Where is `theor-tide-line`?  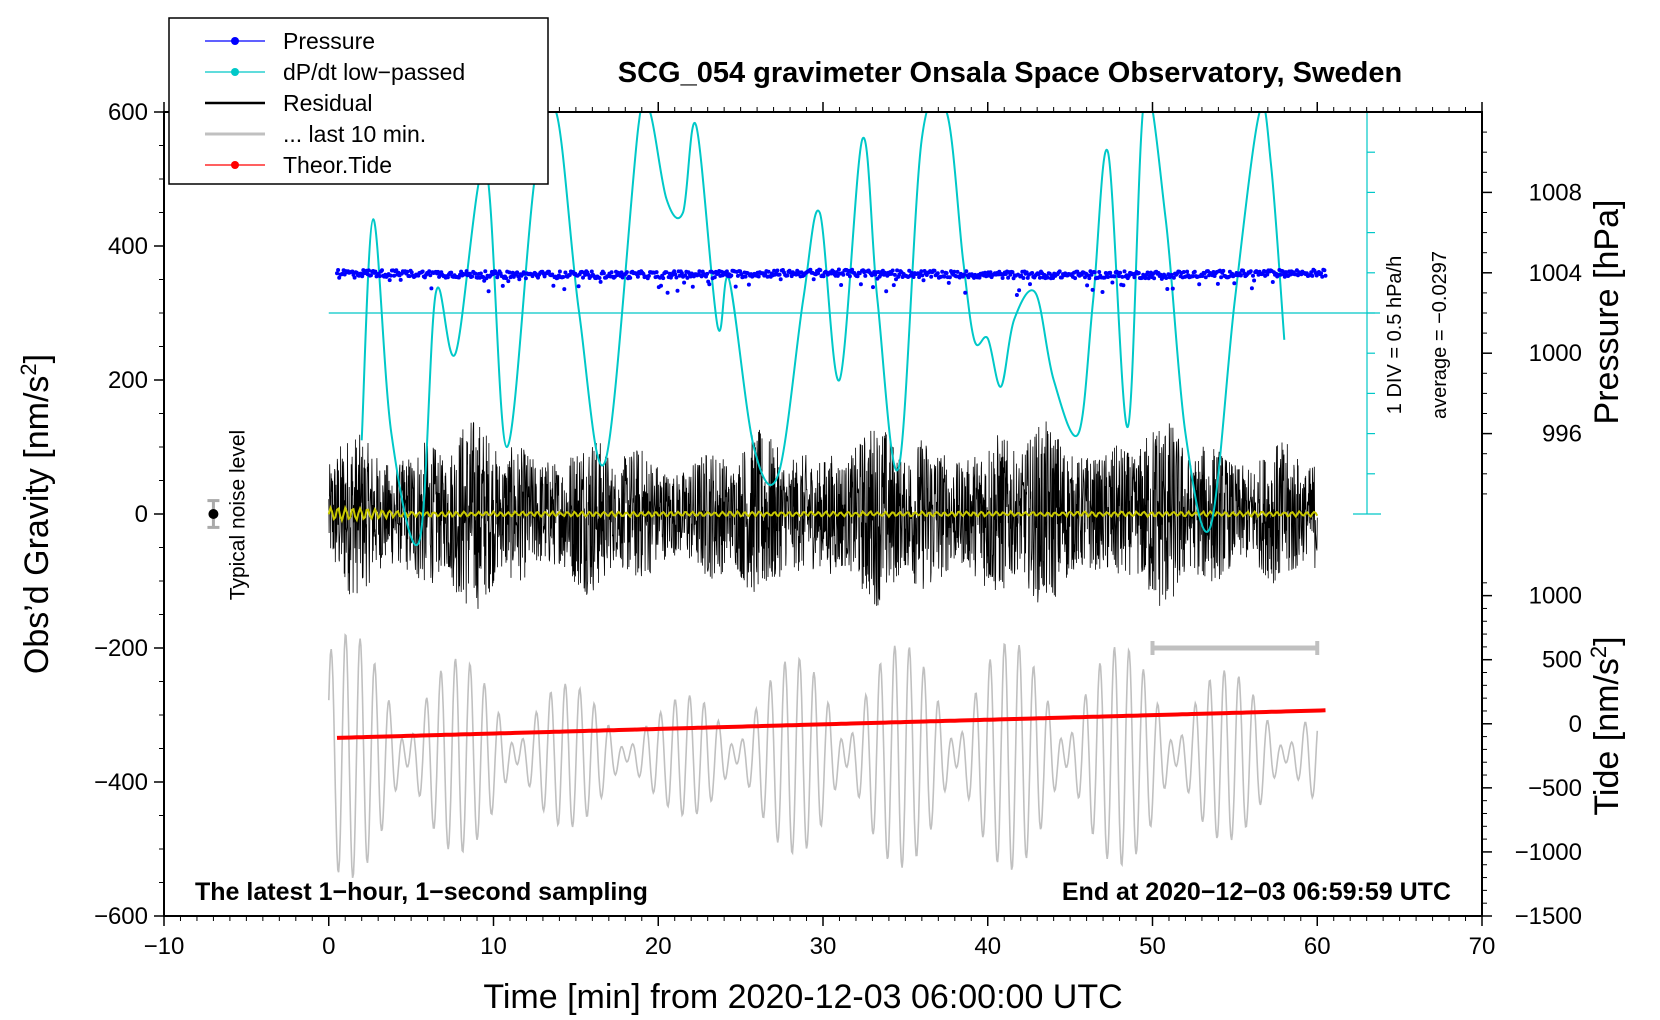
theor-tide-line is located at coordinates (831, 724).